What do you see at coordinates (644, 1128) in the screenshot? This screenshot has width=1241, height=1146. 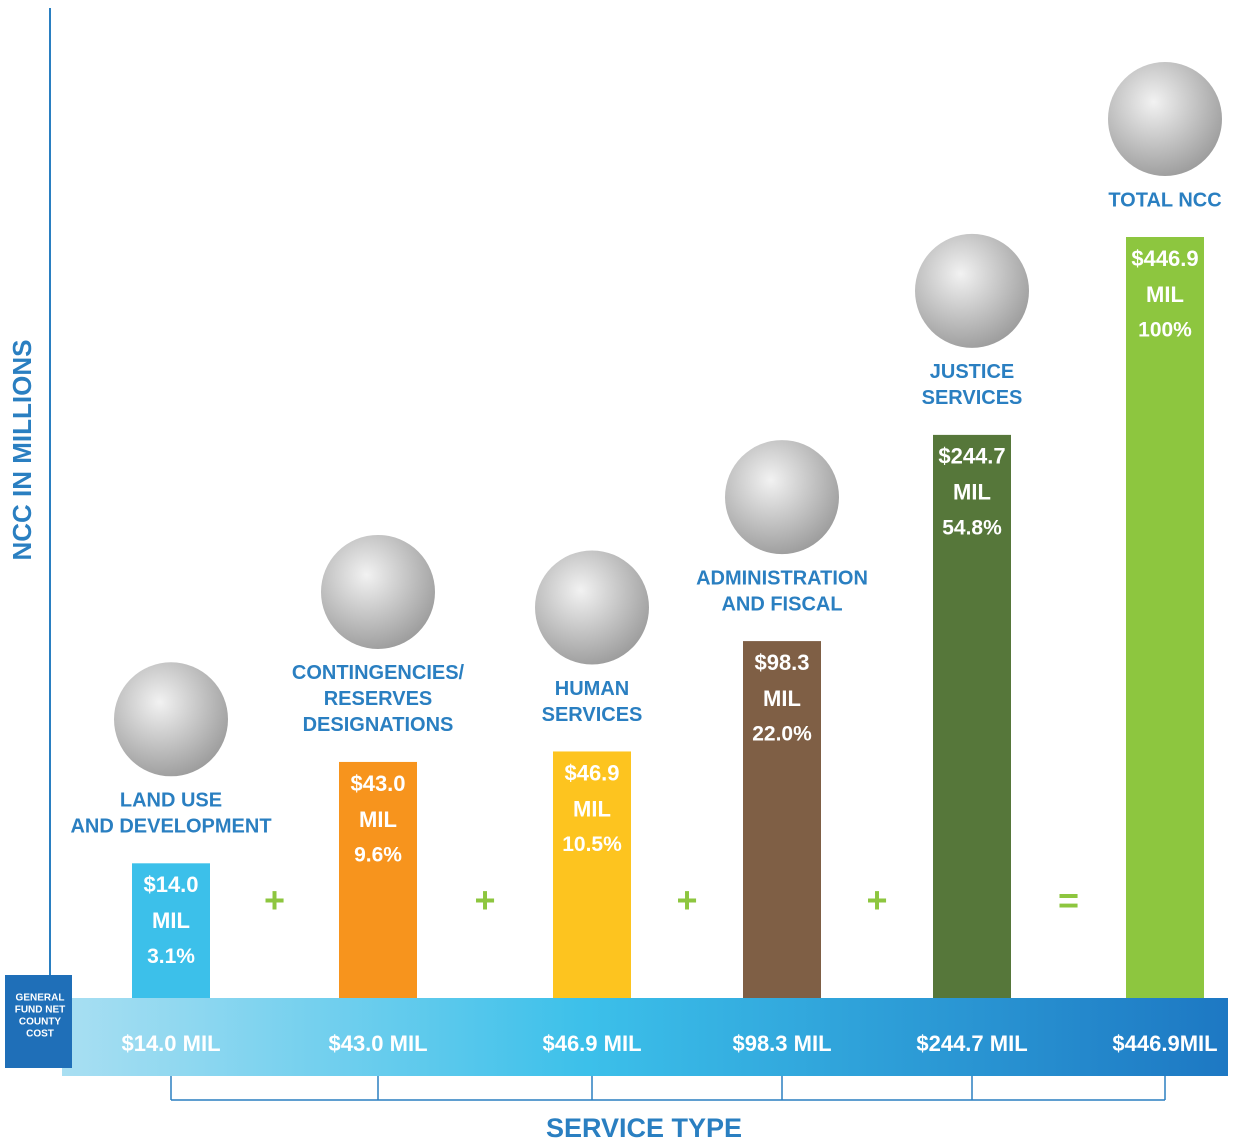 I see `x-axis-label: SERVICE TYPE` at bounding box center [644, 1128].